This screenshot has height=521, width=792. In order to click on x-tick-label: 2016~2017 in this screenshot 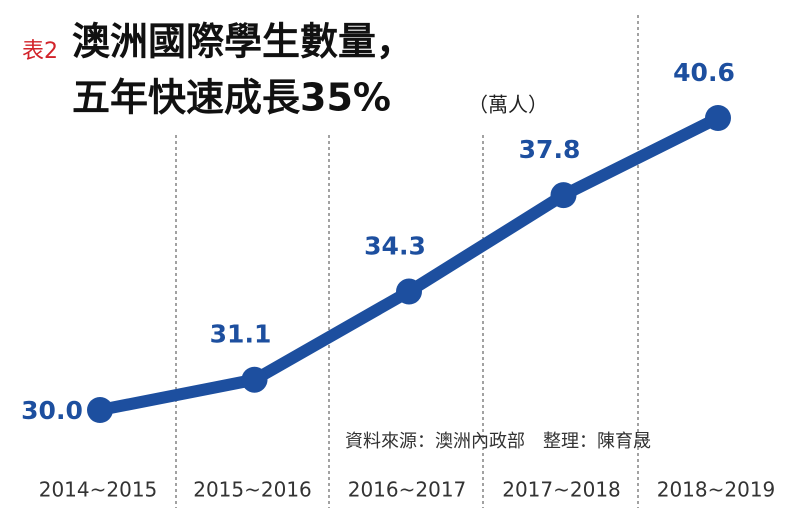, I will do `click(407, 490)`.